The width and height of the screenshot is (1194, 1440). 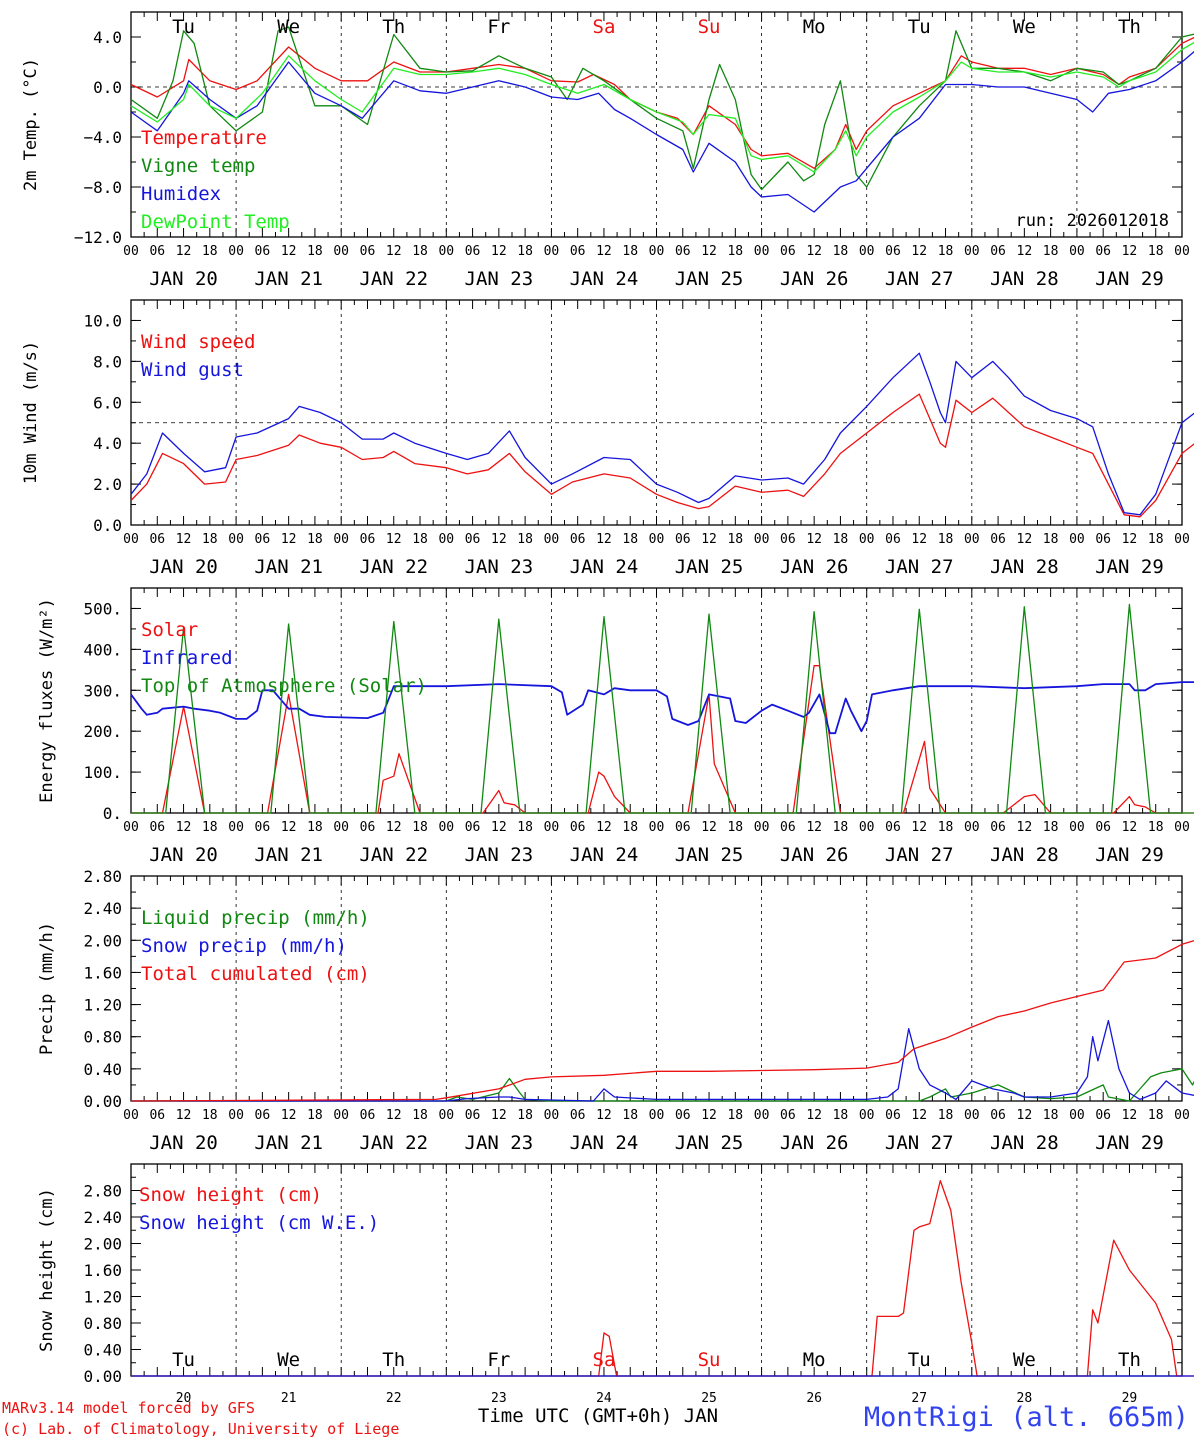 I want to click on temp-series-dewpoint-temp, so click(x=662, y=107).